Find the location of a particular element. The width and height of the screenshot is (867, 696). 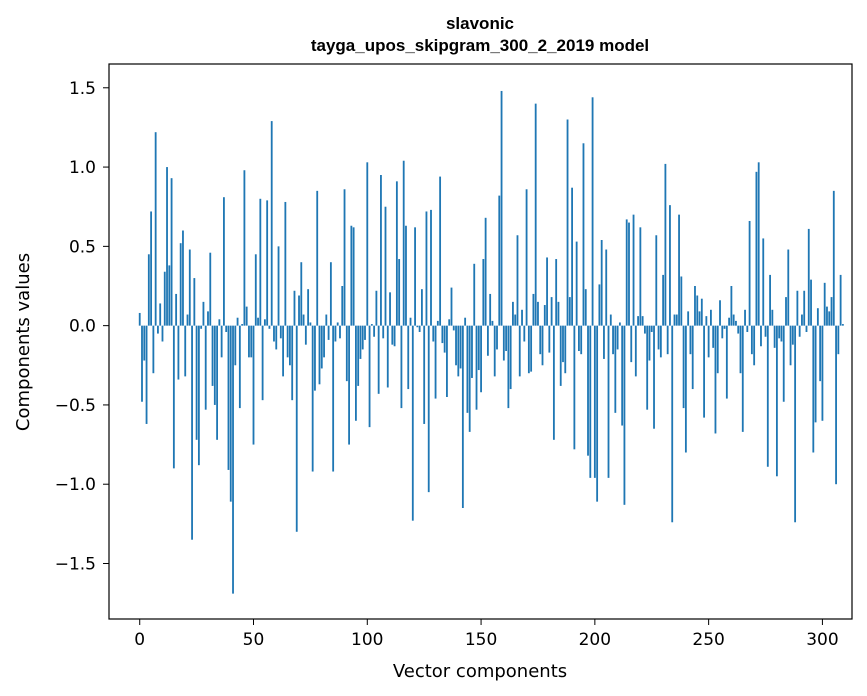

chart-title-line-1: slavonic is located at coordinates (480, 23).